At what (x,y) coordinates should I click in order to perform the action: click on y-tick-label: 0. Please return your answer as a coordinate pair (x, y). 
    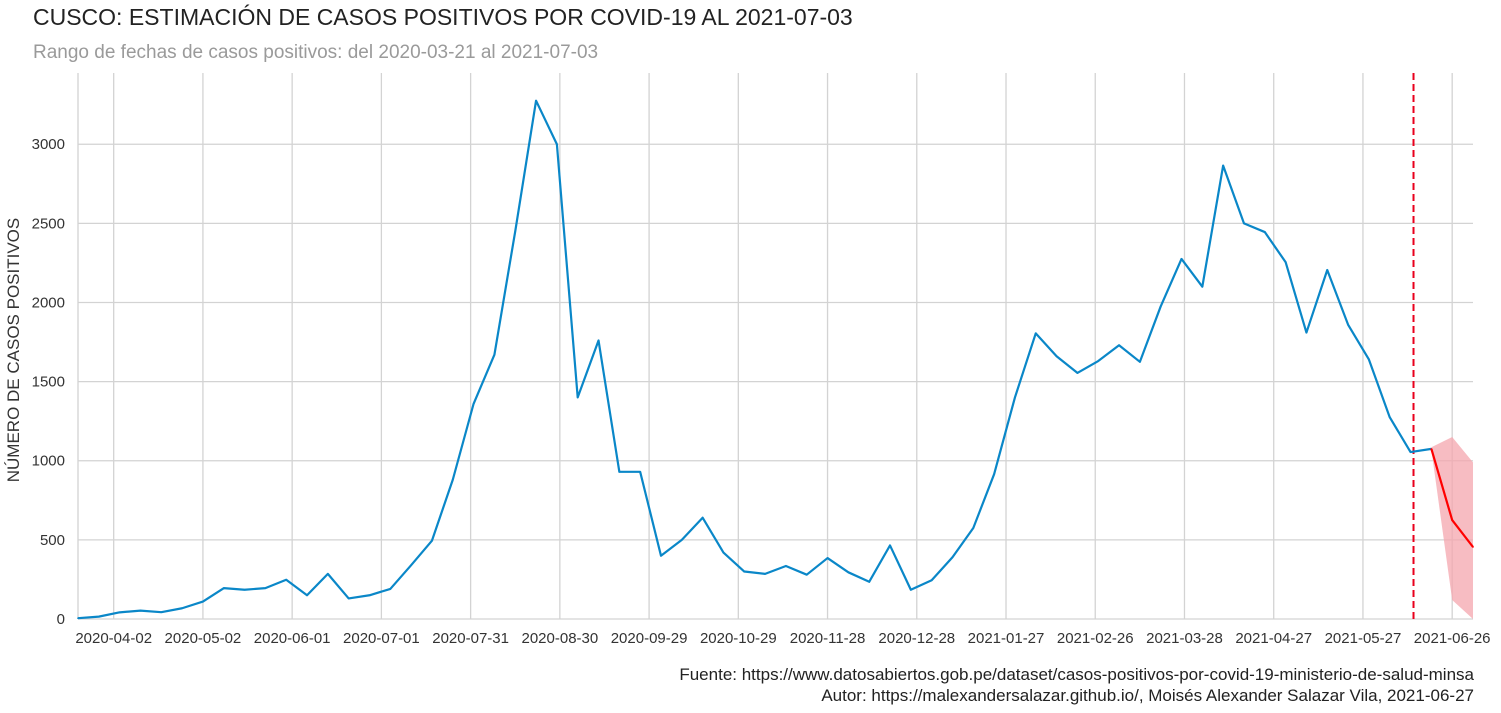
    Looking at the image, I should click on (61, 619).